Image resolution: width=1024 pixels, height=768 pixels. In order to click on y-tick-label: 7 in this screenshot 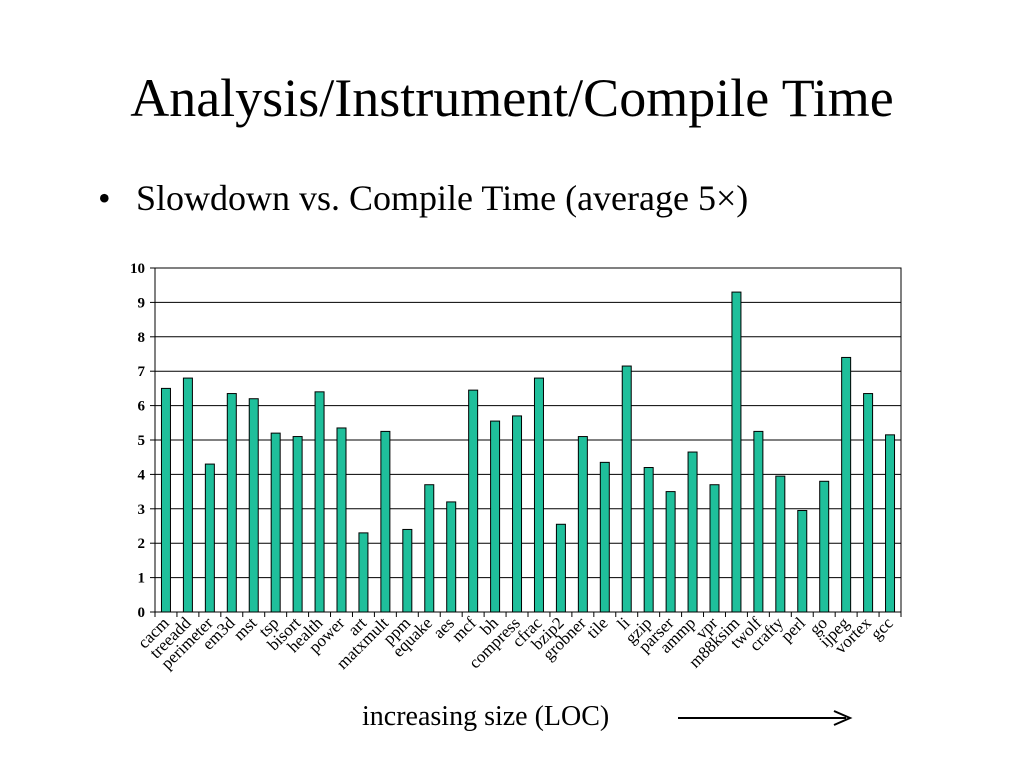, I will do `click(142, 372)`.